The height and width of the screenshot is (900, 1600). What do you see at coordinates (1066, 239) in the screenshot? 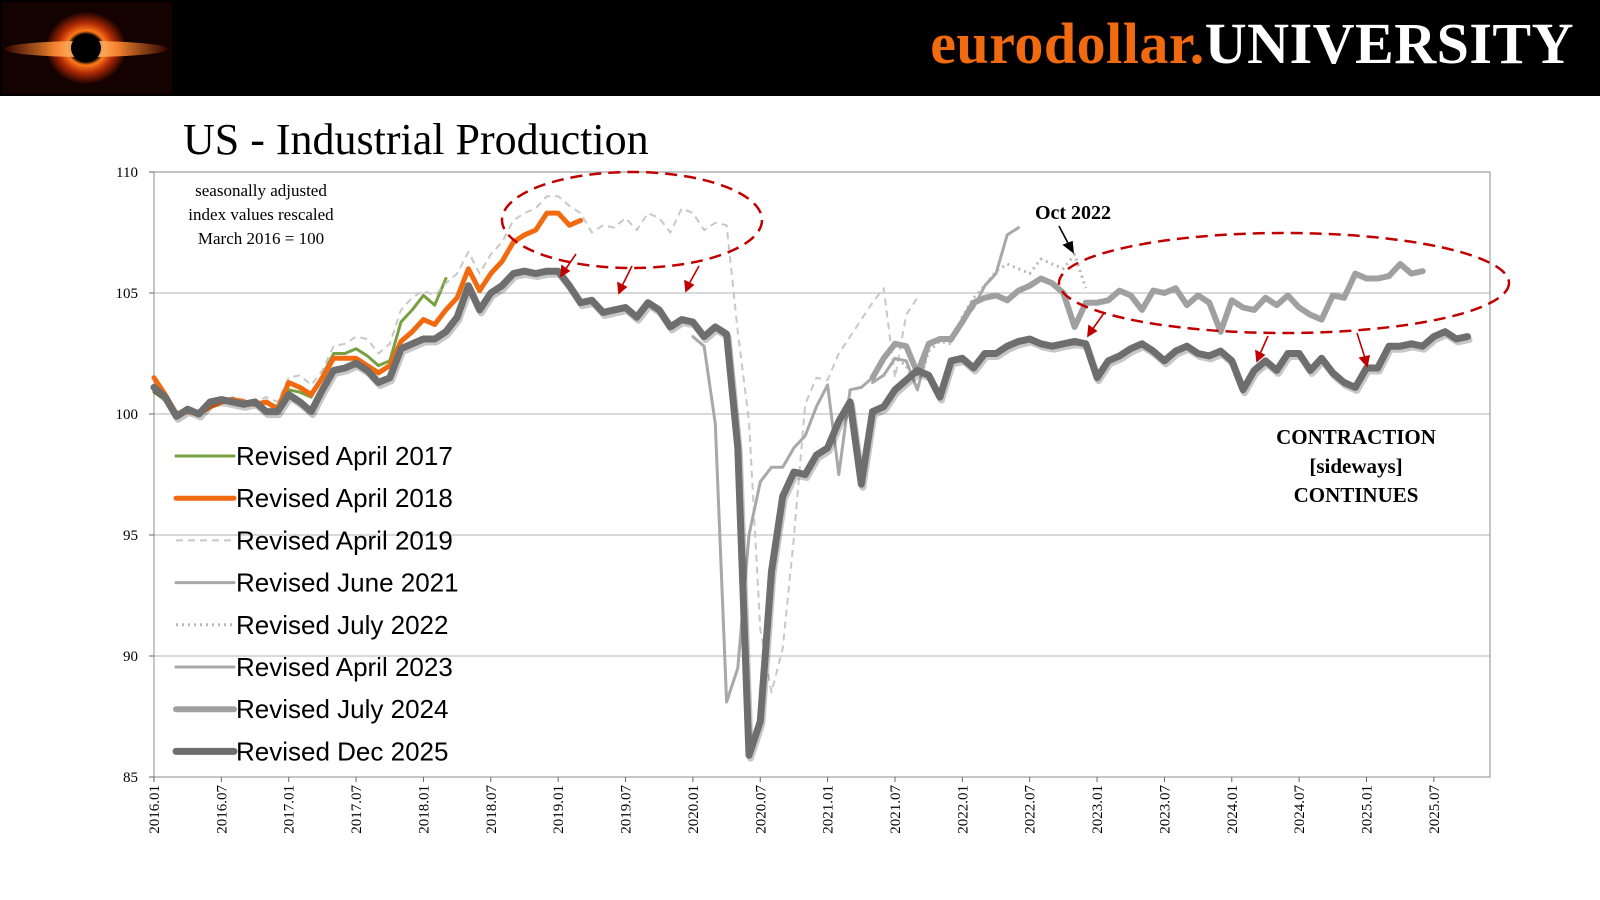
I see `oct-2022-arrow` at bounding box center [1066, 239].